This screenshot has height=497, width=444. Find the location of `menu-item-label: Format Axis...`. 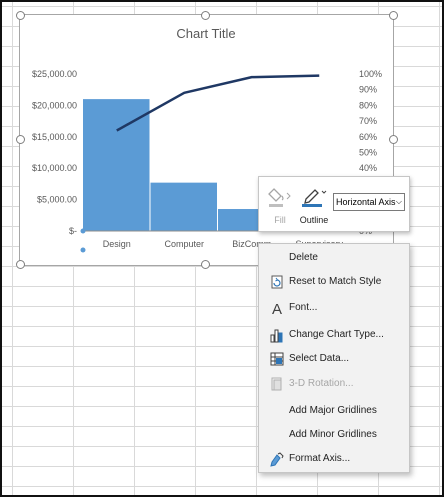

menu-item-label: Format Axis... is located at coordinates (320, 458).